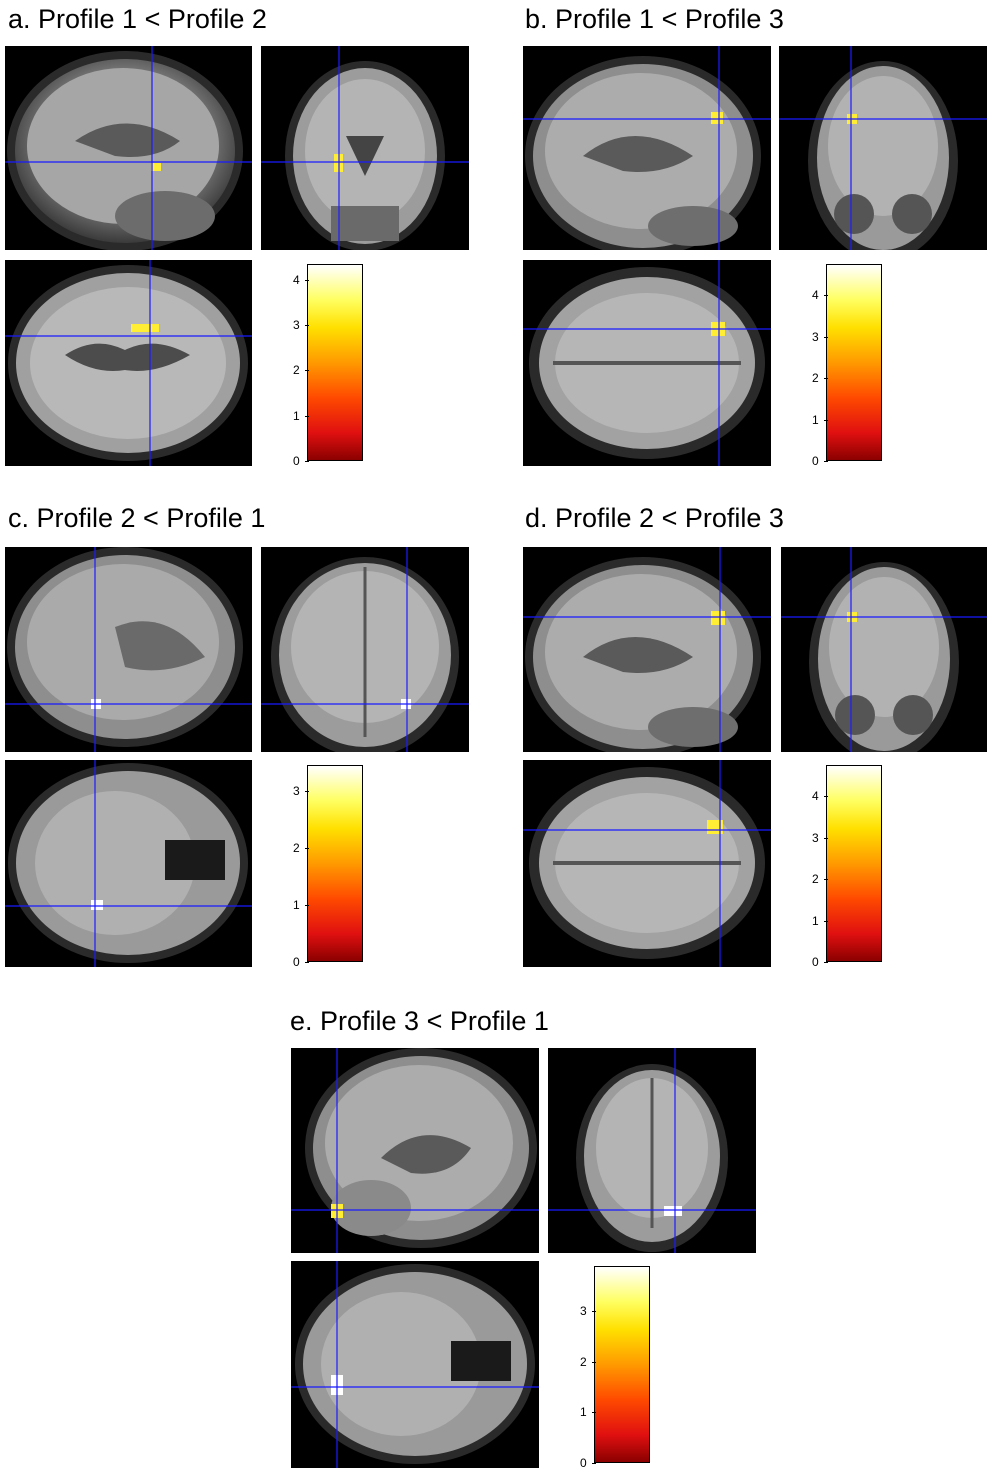  I want to click on panel-c-colorbar: 0 1 2 3, so click(328, 866).